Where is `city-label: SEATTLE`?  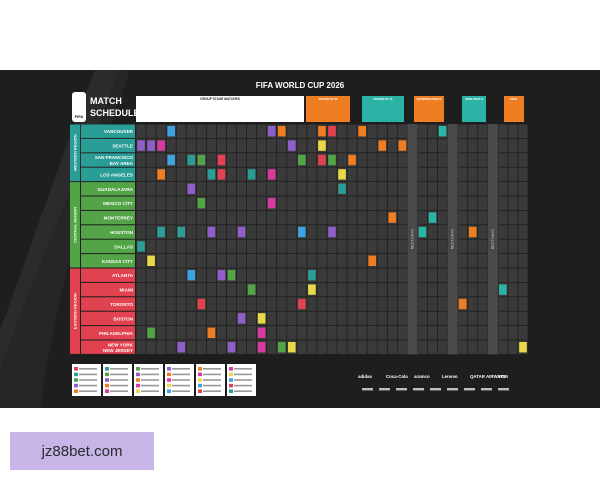
city-label: SEATTLE is located at coordinates (122, 146).